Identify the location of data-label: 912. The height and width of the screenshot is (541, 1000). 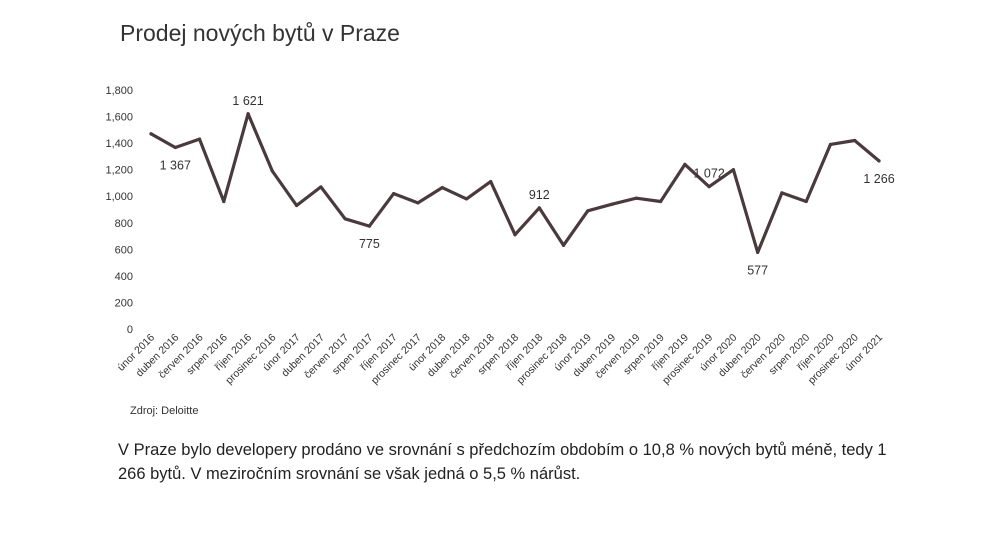
(539, 195).